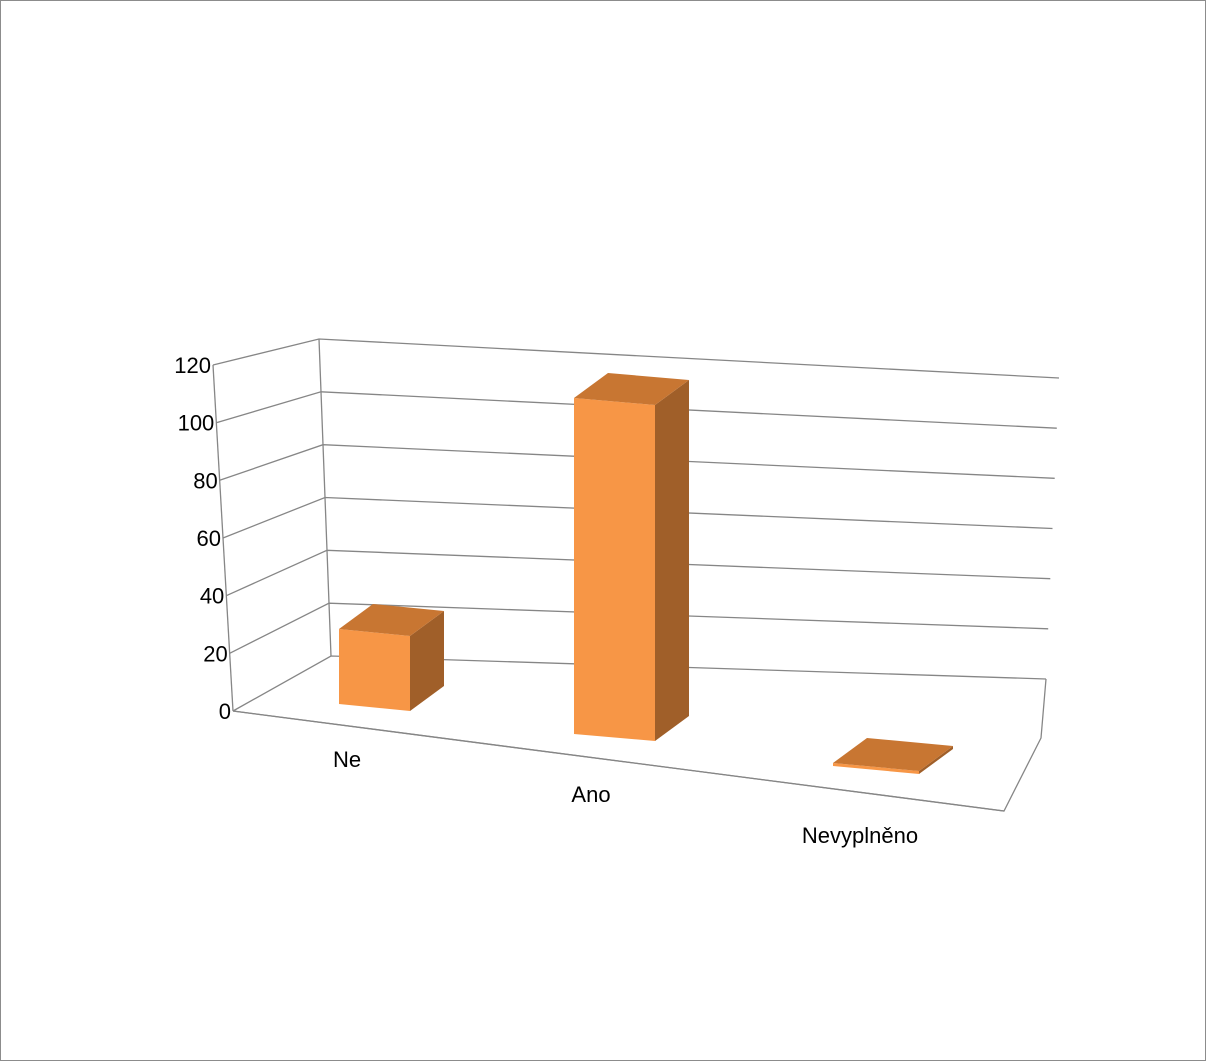 The height and width of the screenshot is (1062, 1206). What do you see at coordinates (860, 835) in the screenshot?
I see `x-category-label: Nevyplněno` at bounding box center [860, 835].